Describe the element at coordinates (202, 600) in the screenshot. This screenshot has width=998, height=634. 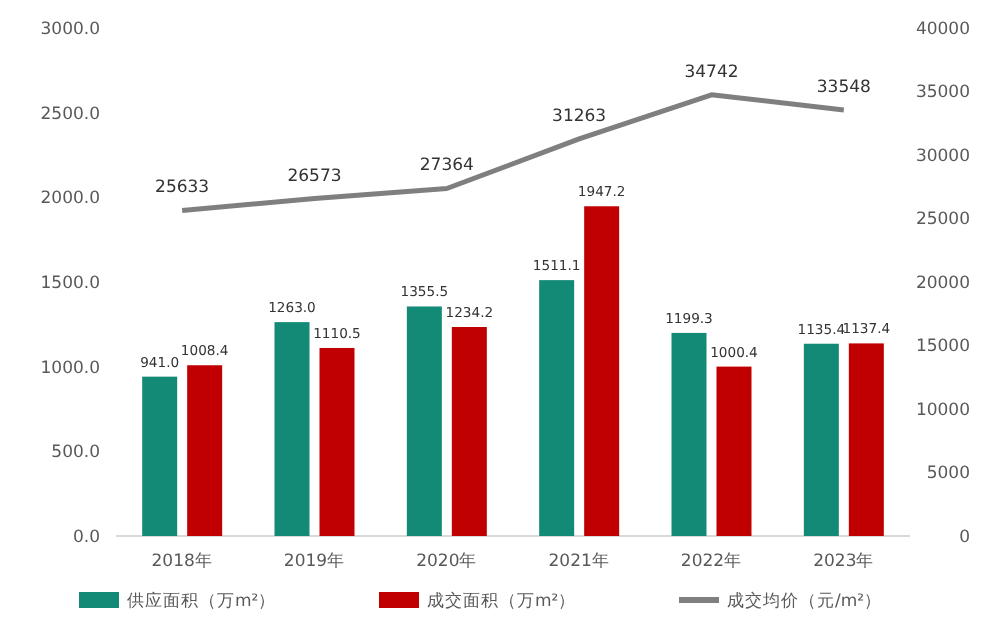
I see `legend-label: 供应面积（万m²）` at that location.